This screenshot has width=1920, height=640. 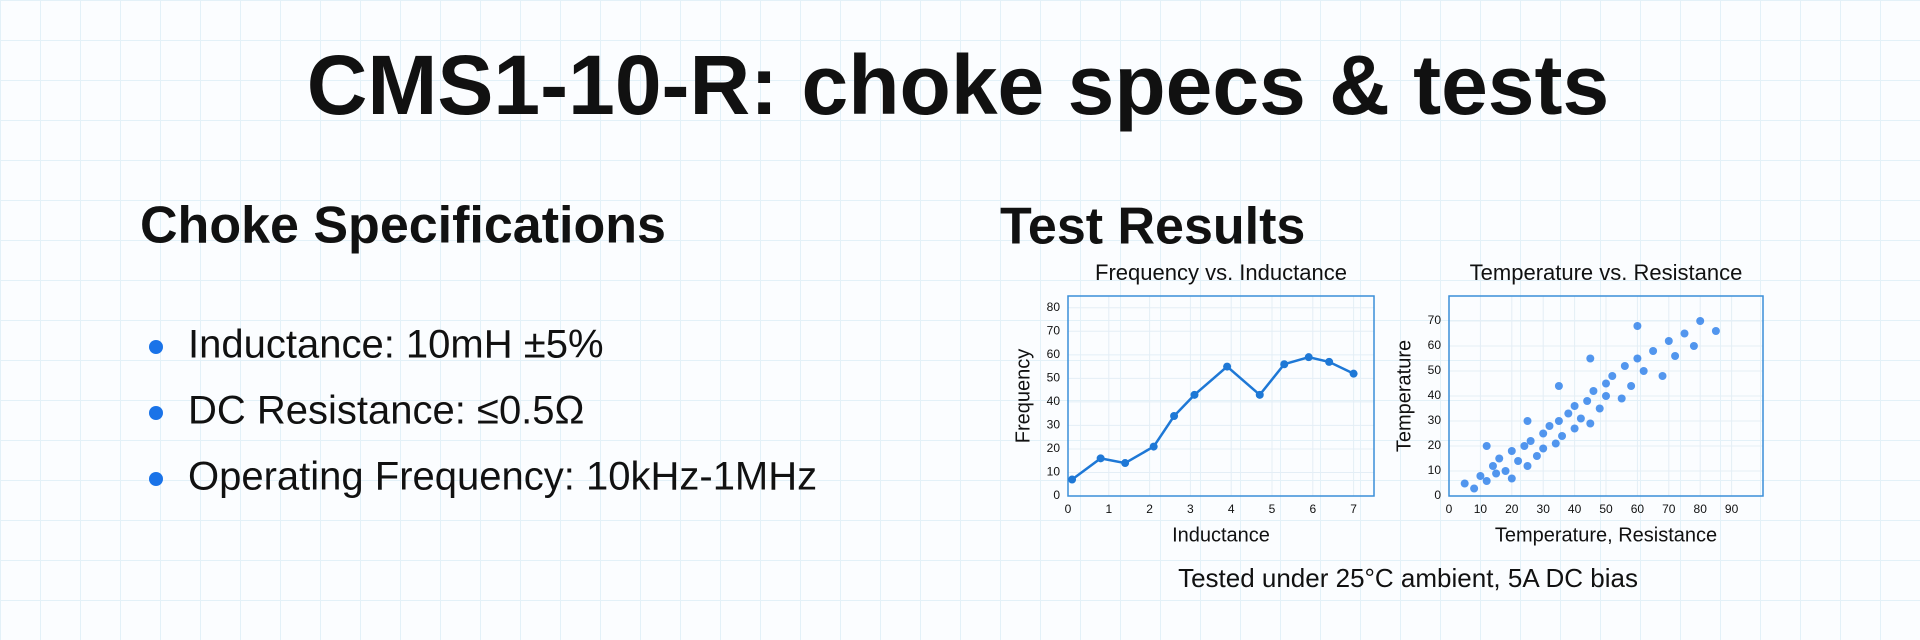 I want to click on y-axis-label: Temperature, so click(x=1404, y=396).